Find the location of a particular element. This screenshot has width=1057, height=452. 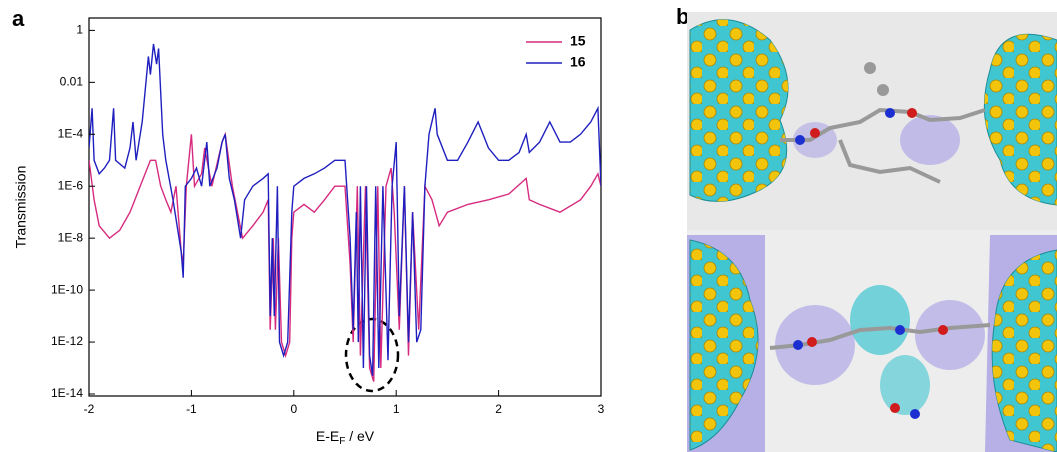

x-axis-label: E-EF / eV is located at coordinates (345, 437).